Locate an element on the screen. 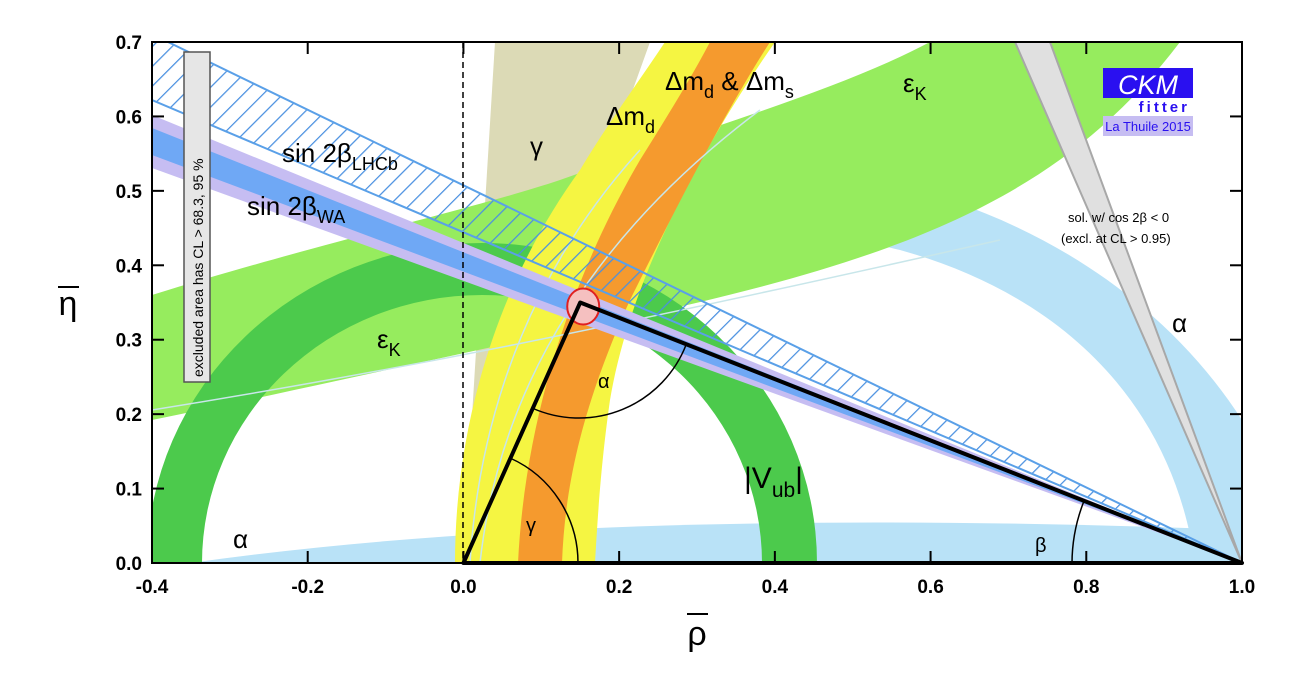 Image resolution: width=1290 pixels, height=681 pixels. alpha-solution-region is located at coordinates (1127, 302).